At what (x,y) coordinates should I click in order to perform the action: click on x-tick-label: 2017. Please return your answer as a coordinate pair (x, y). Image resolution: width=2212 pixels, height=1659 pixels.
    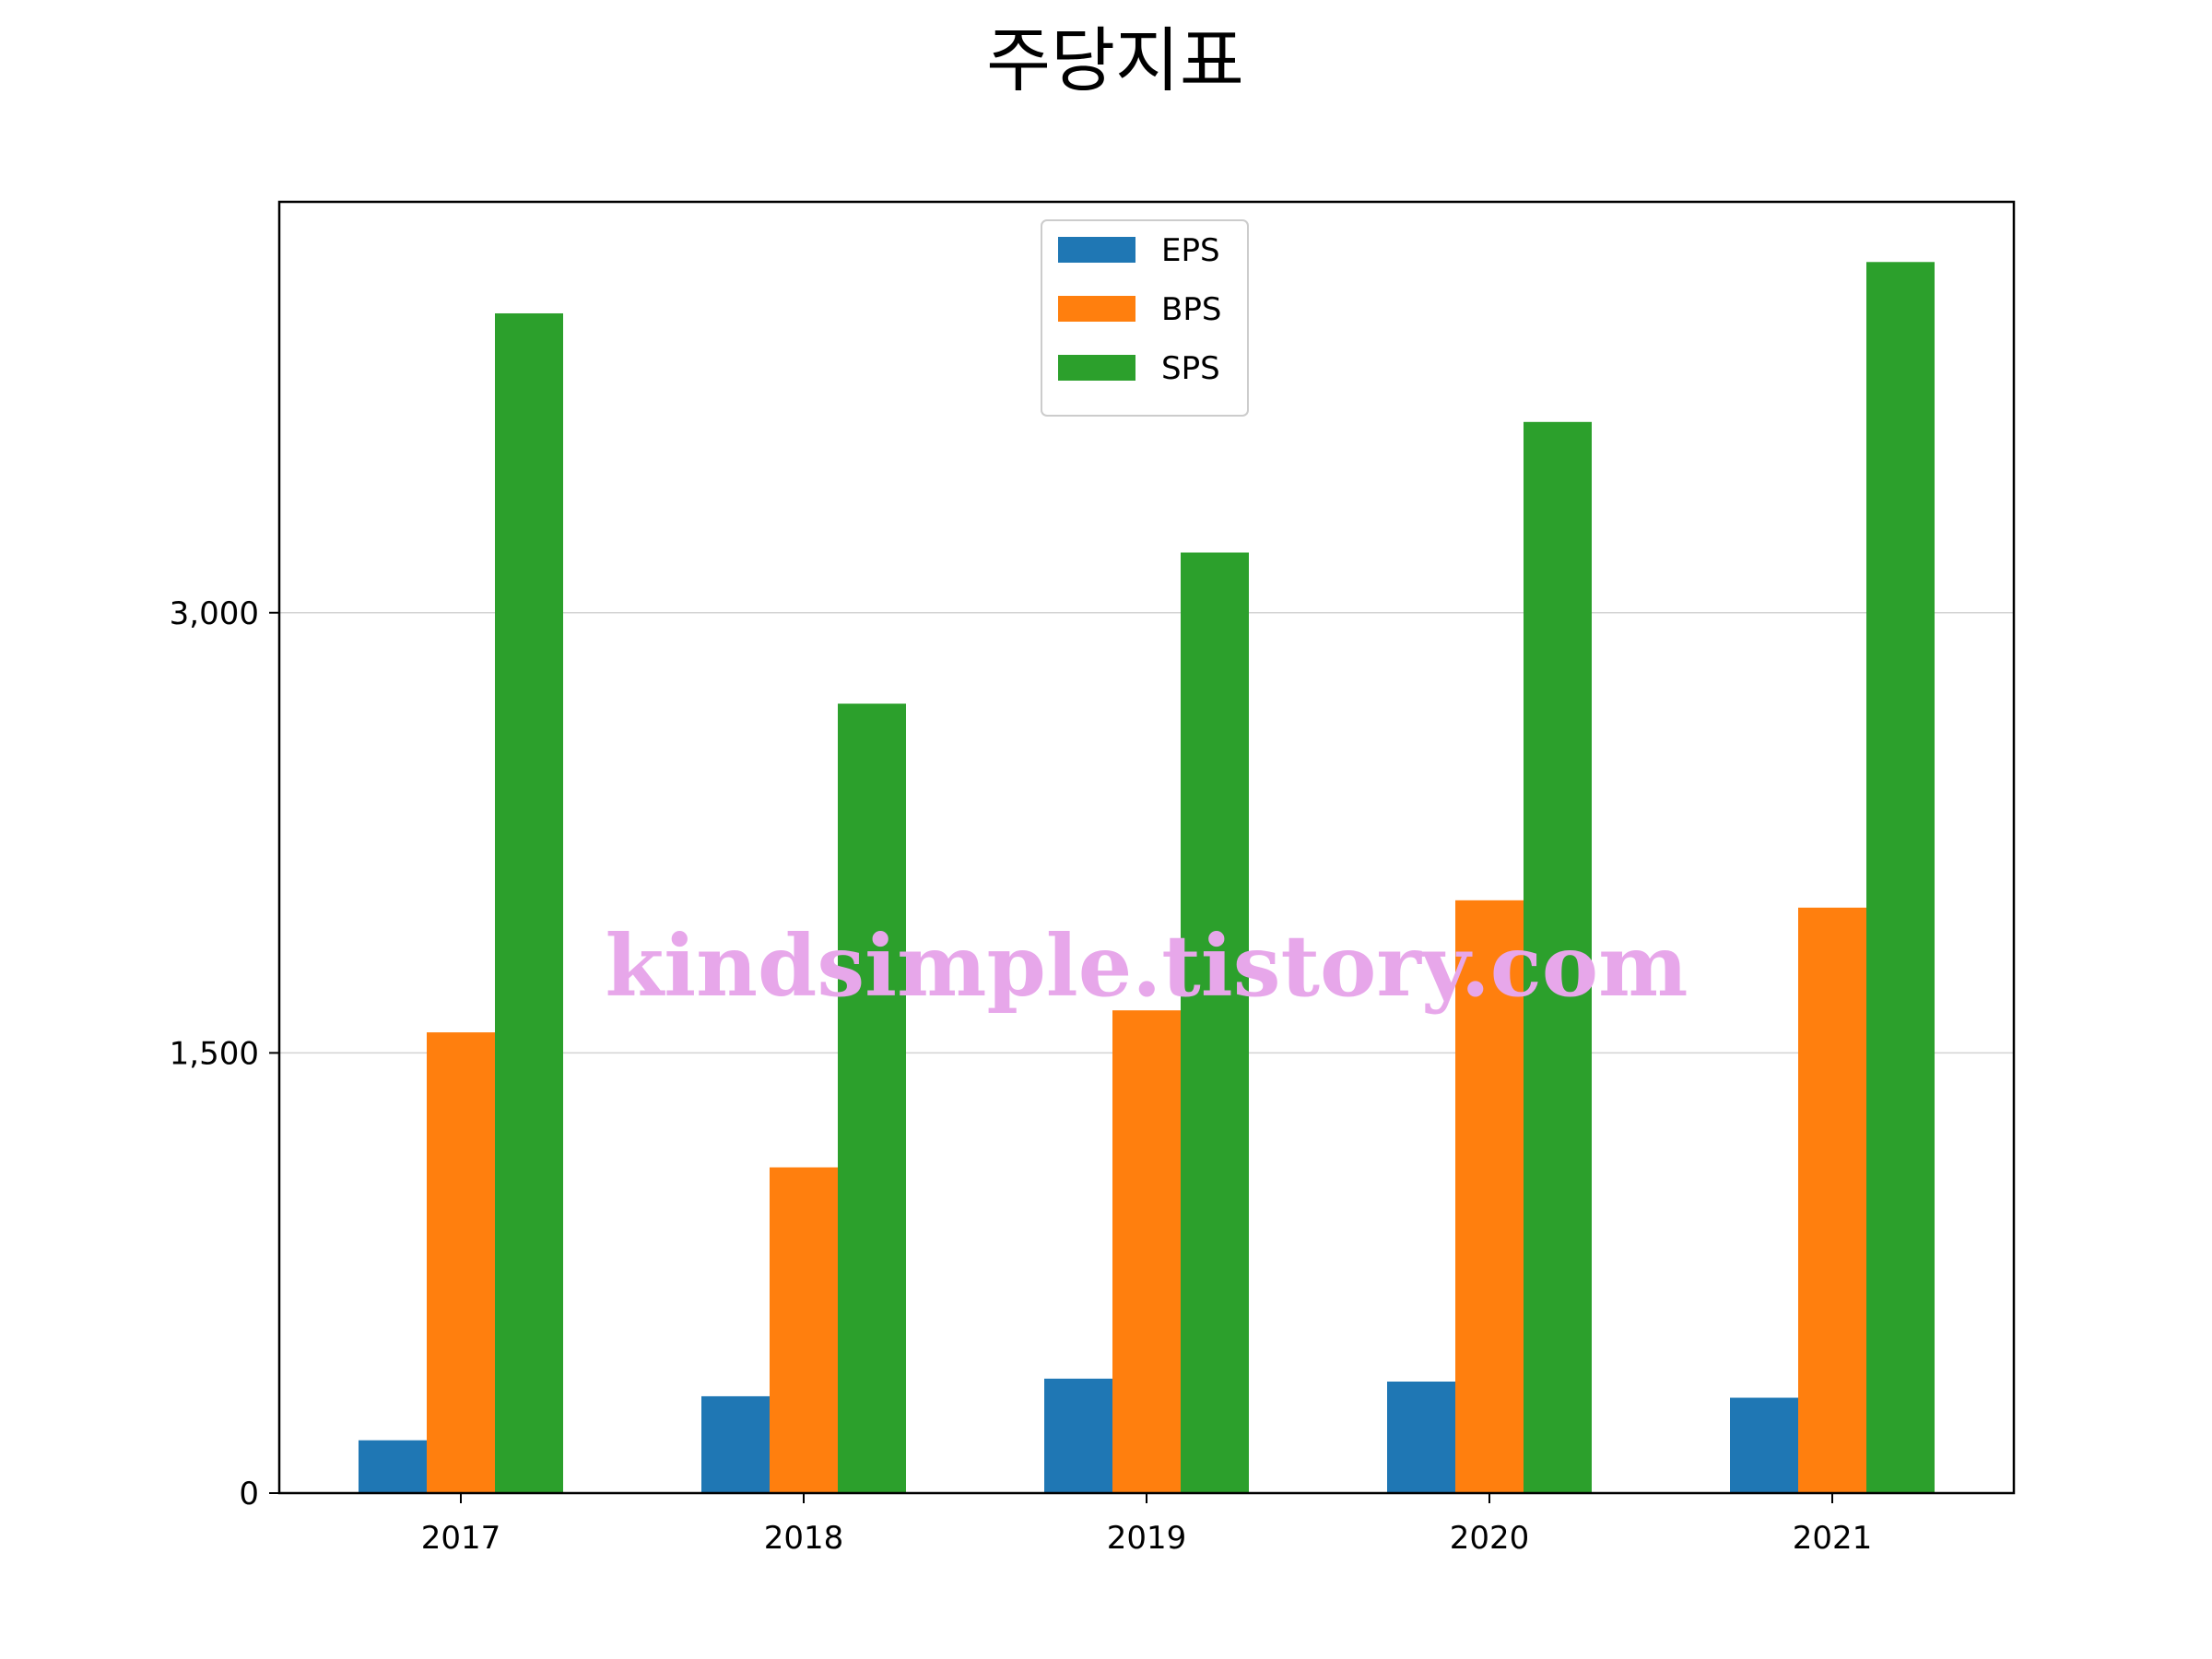
    Looking at the image, I should click on (461, 1538).